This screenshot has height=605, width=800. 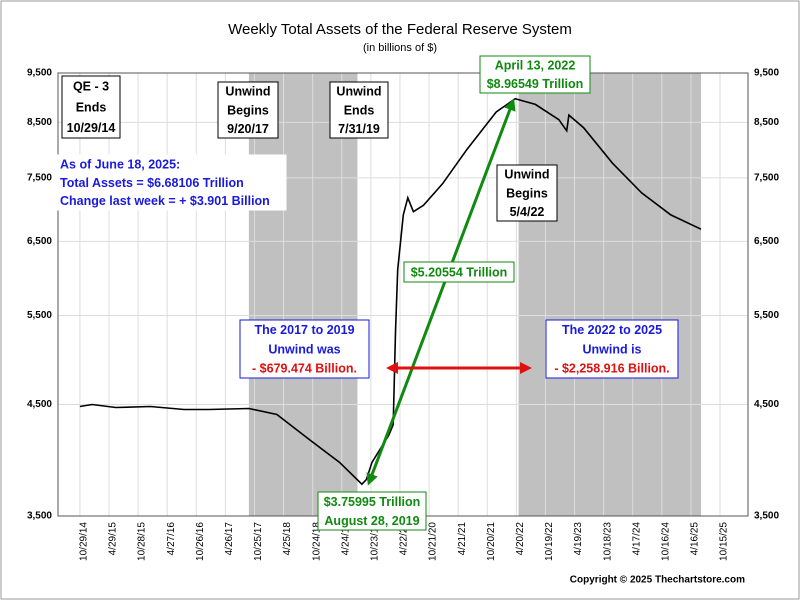 I want to click on y2-tick-label: 8,500, so click(x=766, y=122).